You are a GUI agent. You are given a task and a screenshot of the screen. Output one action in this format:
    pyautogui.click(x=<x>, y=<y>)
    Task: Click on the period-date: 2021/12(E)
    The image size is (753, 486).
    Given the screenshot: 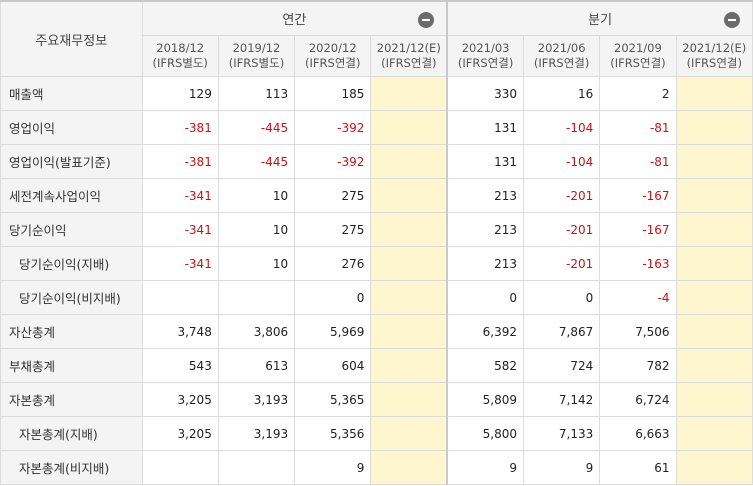 What is the action you would take?
    pyautogui.click(x=714, y=48)
    